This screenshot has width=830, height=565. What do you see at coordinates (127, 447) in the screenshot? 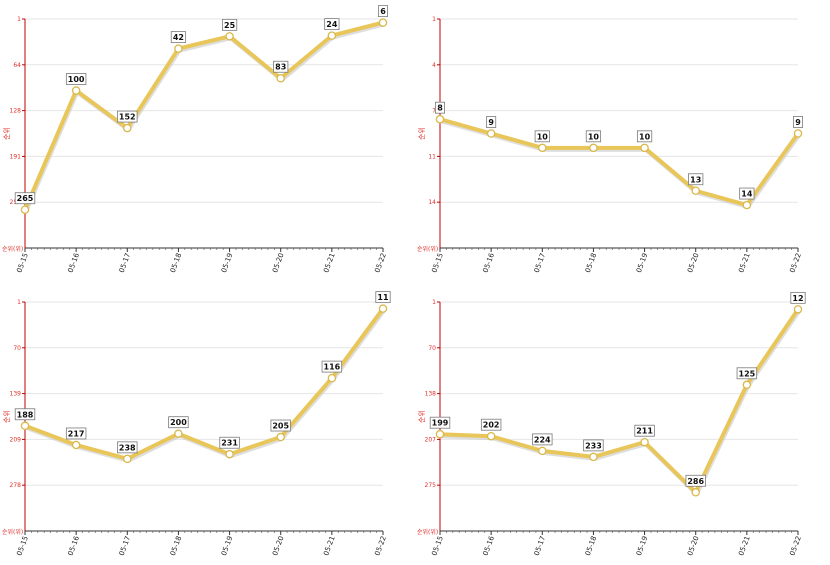
I see `data-label: 238` at bounding box center [127, 447].